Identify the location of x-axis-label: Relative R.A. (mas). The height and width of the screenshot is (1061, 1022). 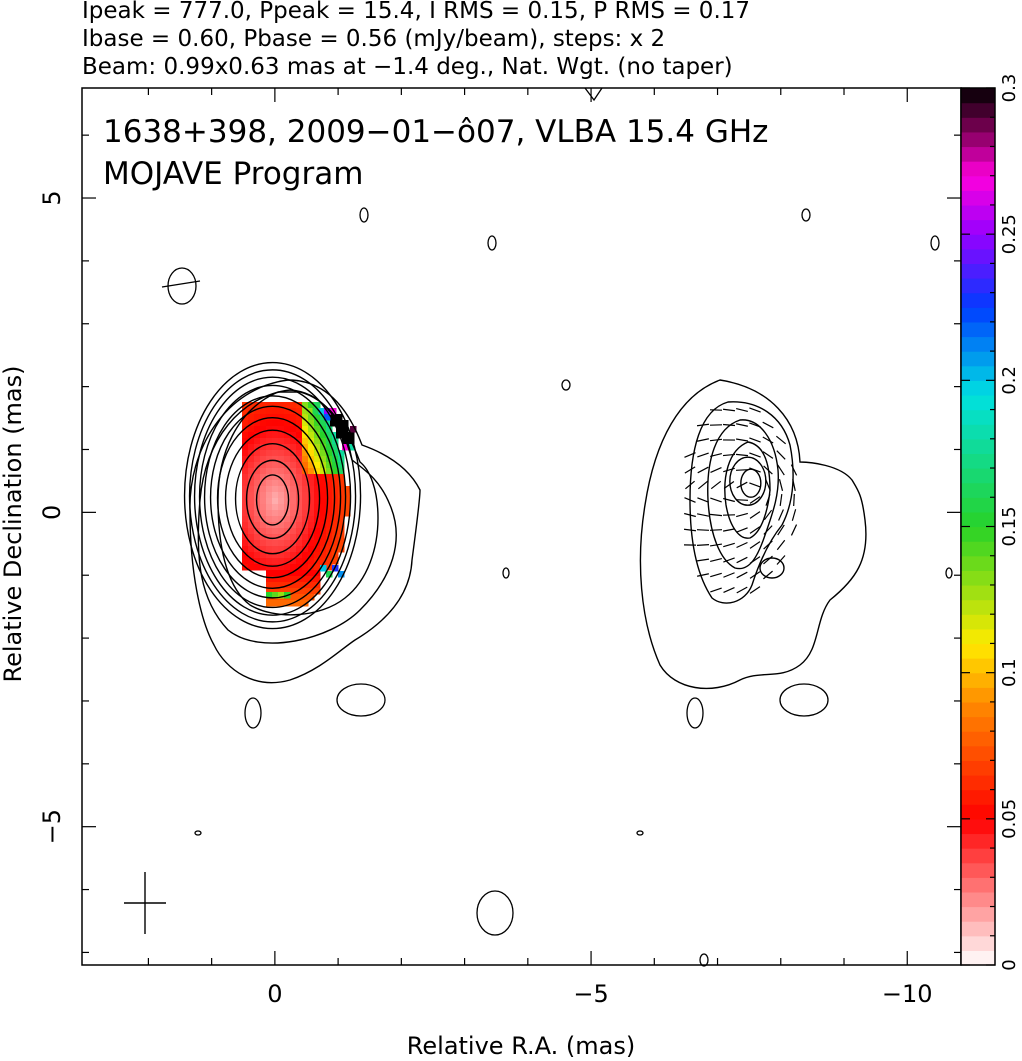
(521, 1046).